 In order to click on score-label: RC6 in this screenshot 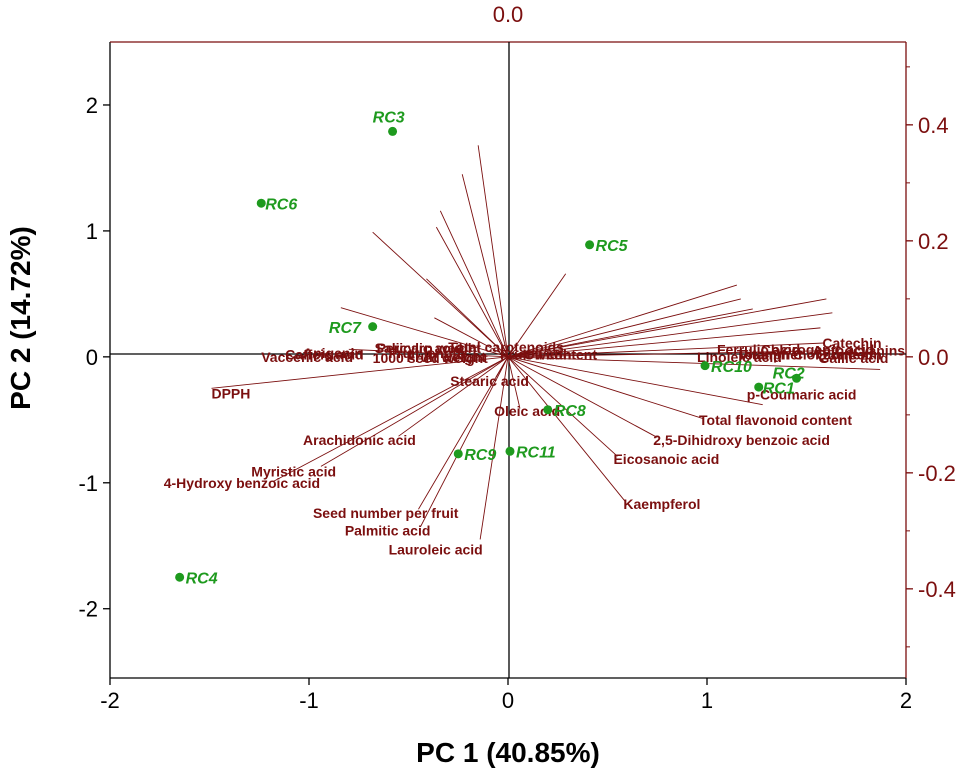, I will do `click(281, 205)`.